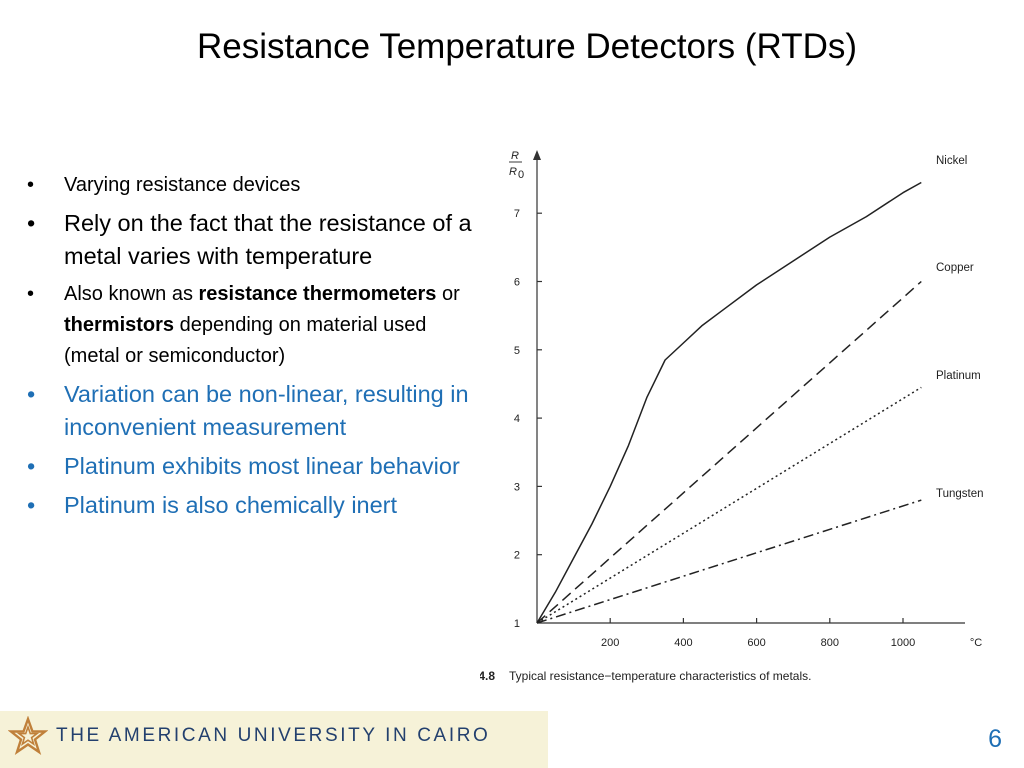 This screenshot has height=768, width=1024. What do you see at coordinates (955, 268) in the screenshot?
I see `series-label-copper: Copper` at bounding box center [955, 268].